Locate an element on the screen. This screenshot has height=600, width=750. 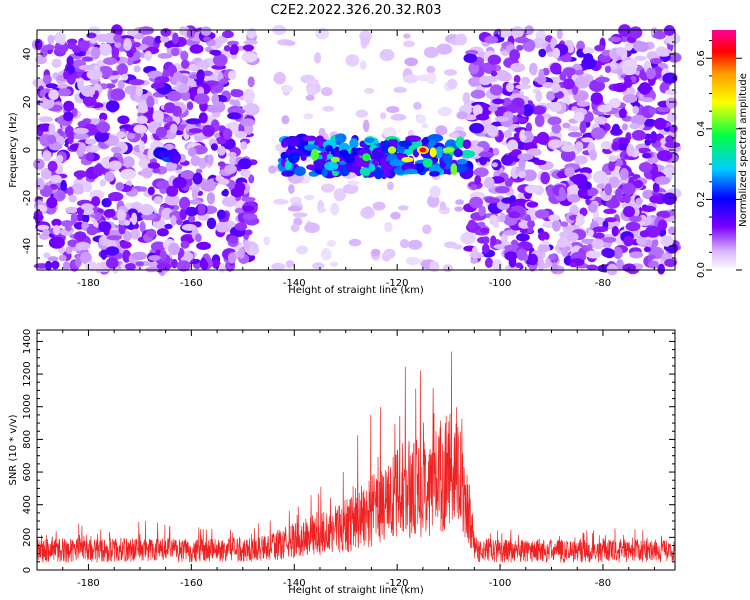
x-tick-label: -180 is located at coordinates (88, 583).